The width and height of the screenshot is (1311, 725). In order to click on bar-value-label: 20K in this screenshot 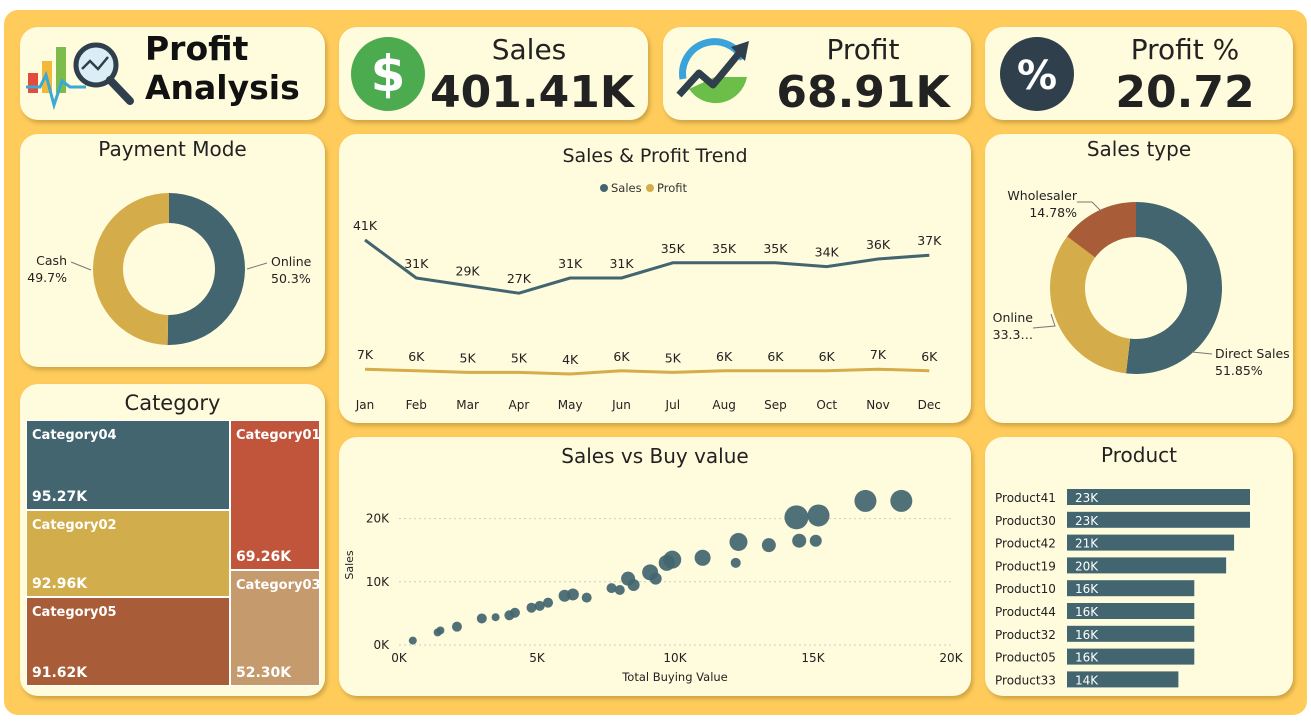, I will do `click(1087, 566)`.